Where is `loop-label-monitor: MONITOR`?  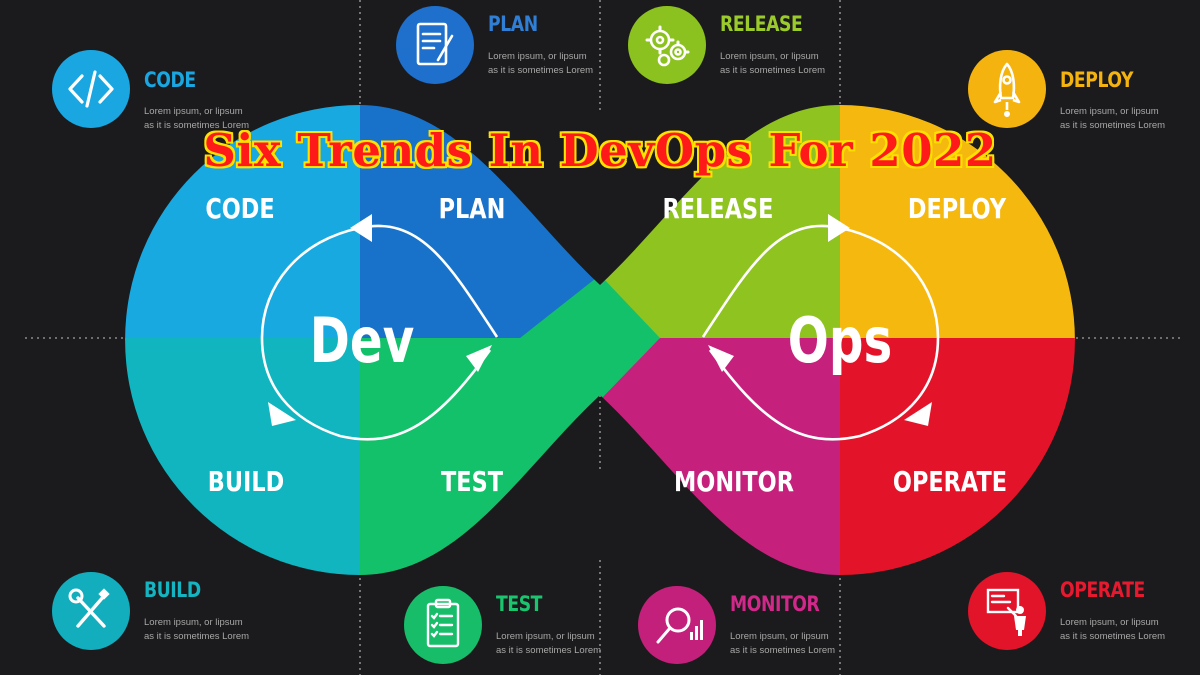 loop-label-monitor: MONITOR is located at coordinates (734, 480).